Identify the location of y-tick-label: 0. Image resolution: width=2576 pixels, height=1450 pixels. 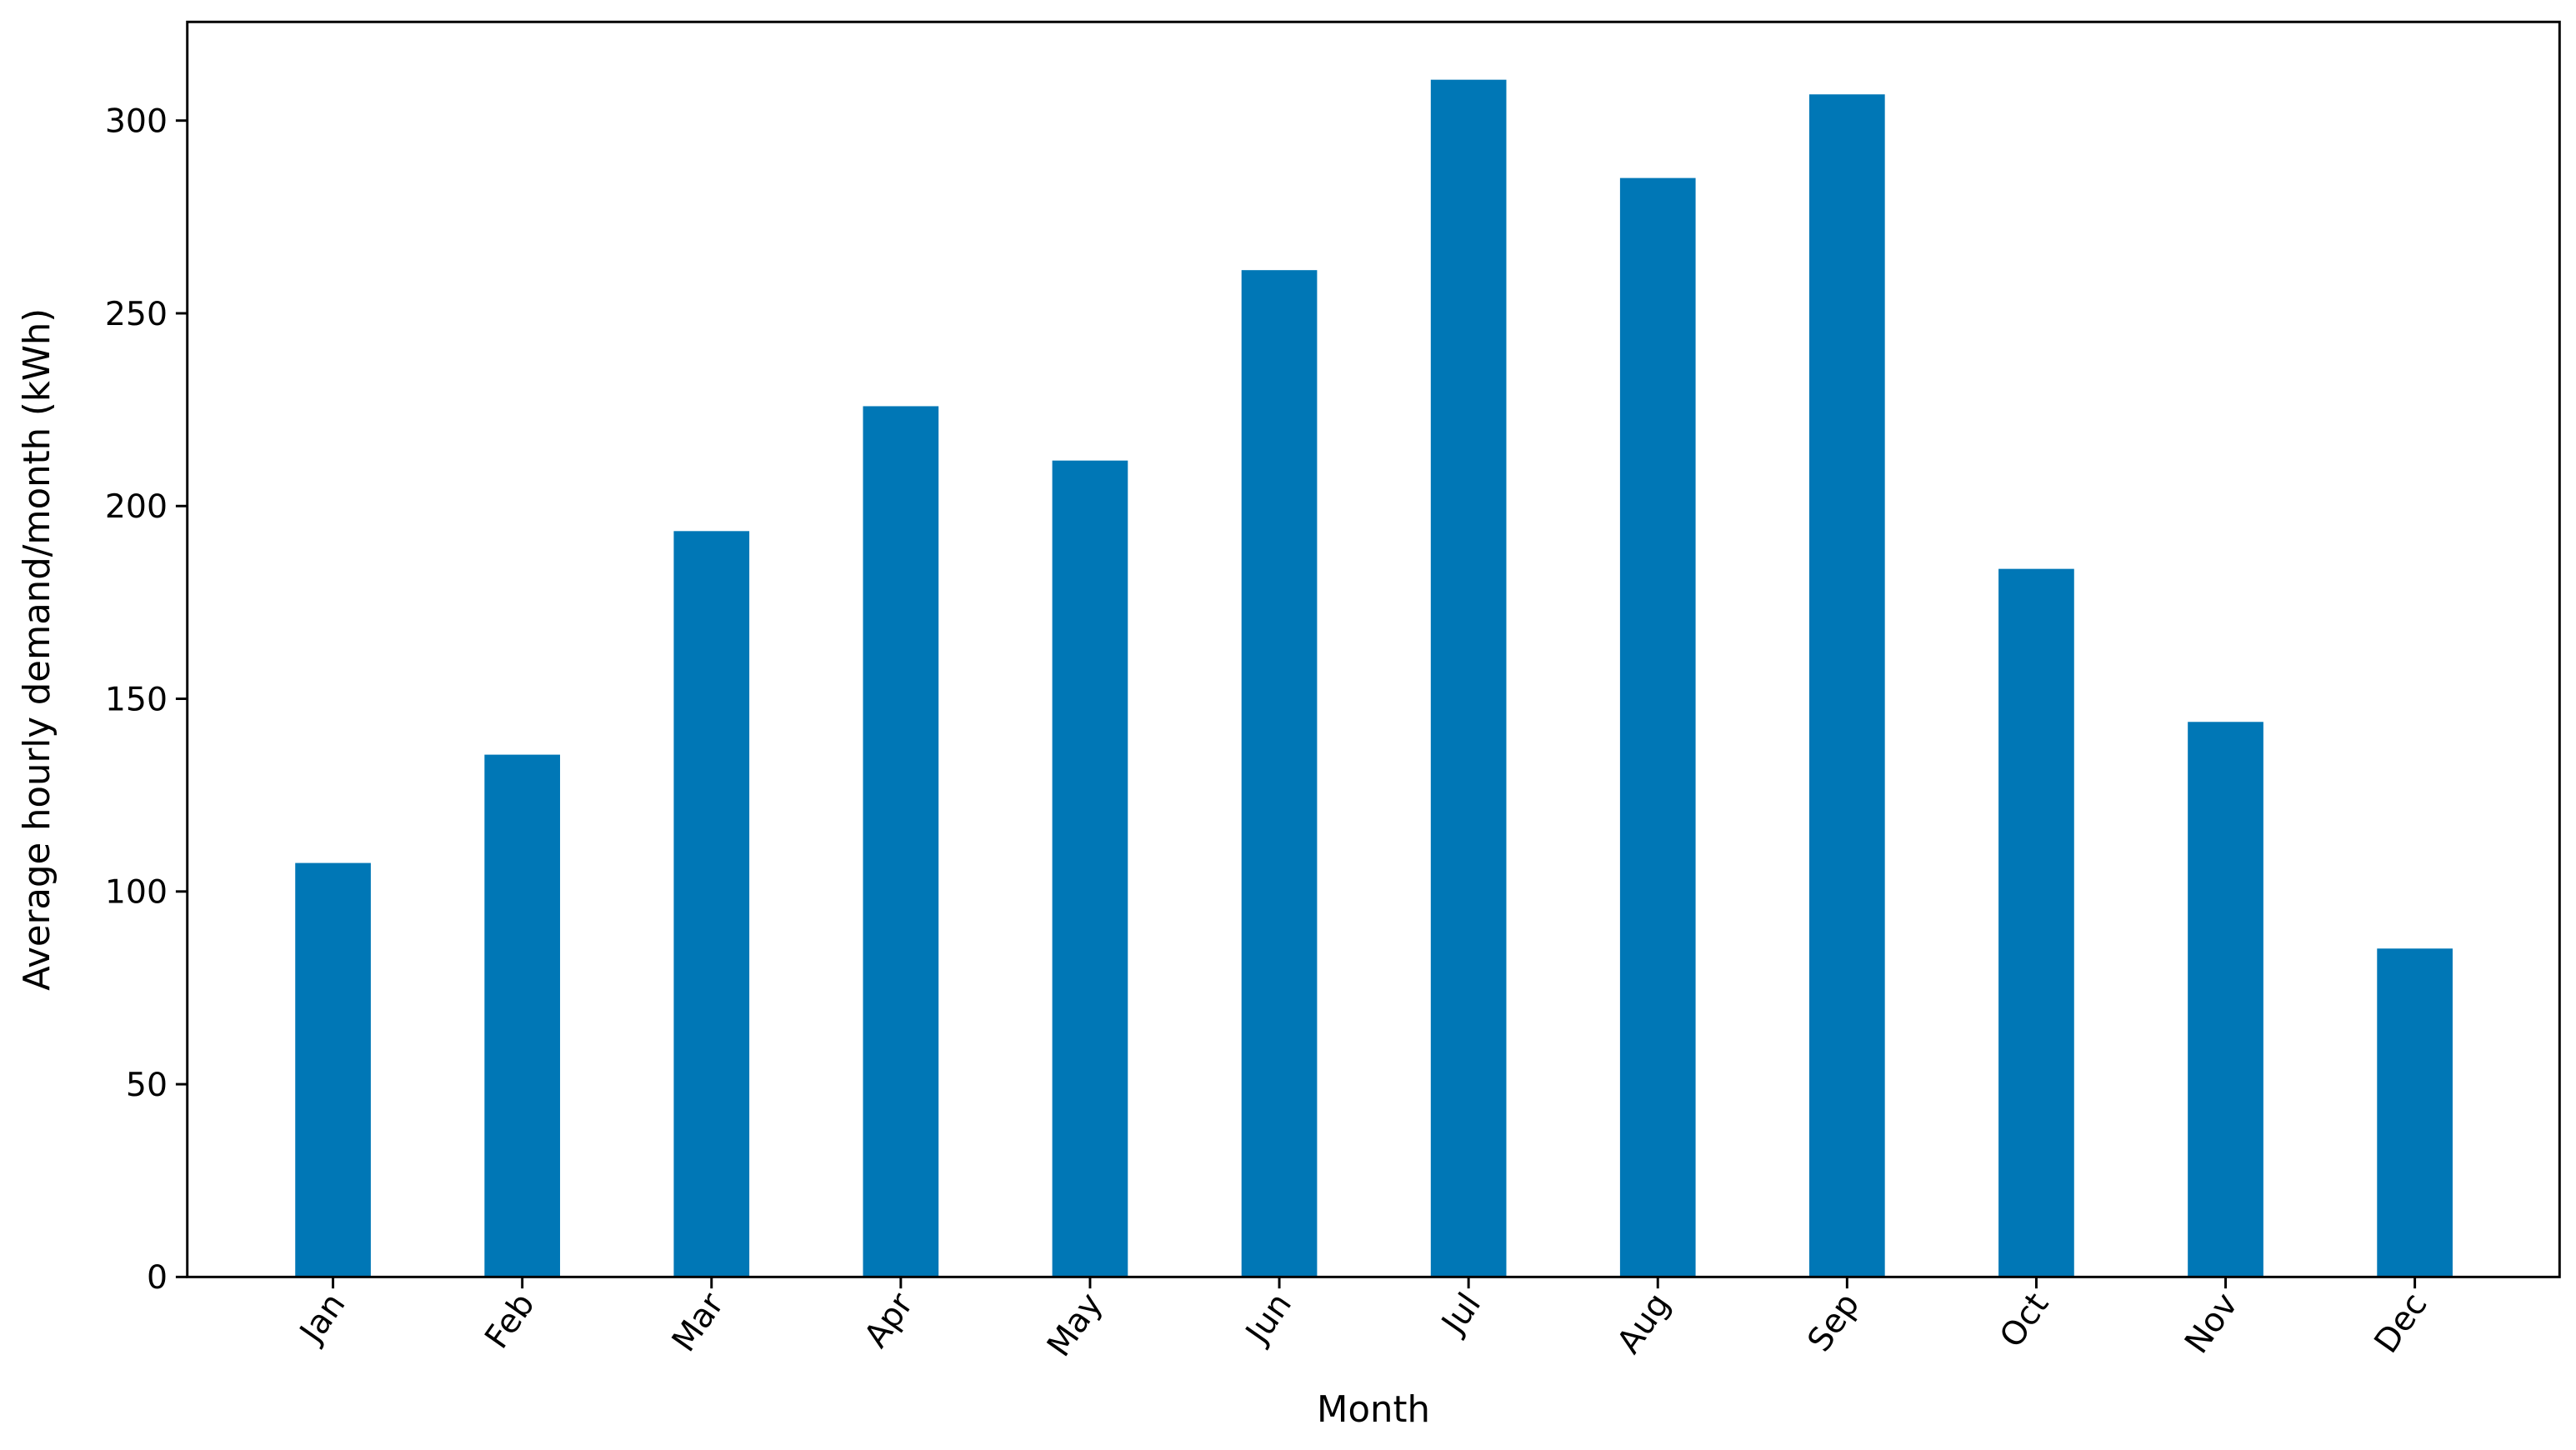
(157, 1277).